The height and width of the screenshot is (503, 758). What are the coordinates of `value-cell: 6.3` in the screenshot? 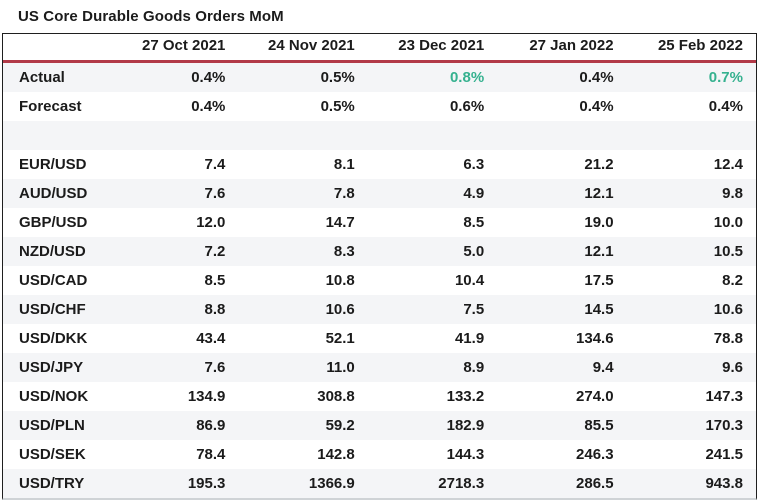 It's located at (474, 164).